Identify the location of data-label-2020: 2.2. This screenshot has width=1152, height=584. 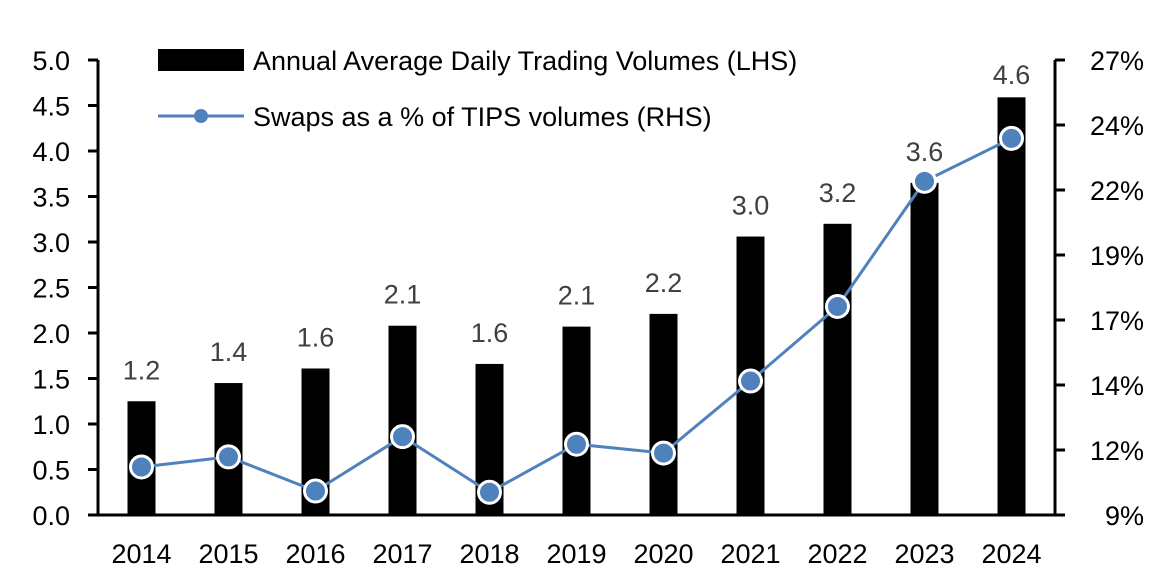
(664, 283).